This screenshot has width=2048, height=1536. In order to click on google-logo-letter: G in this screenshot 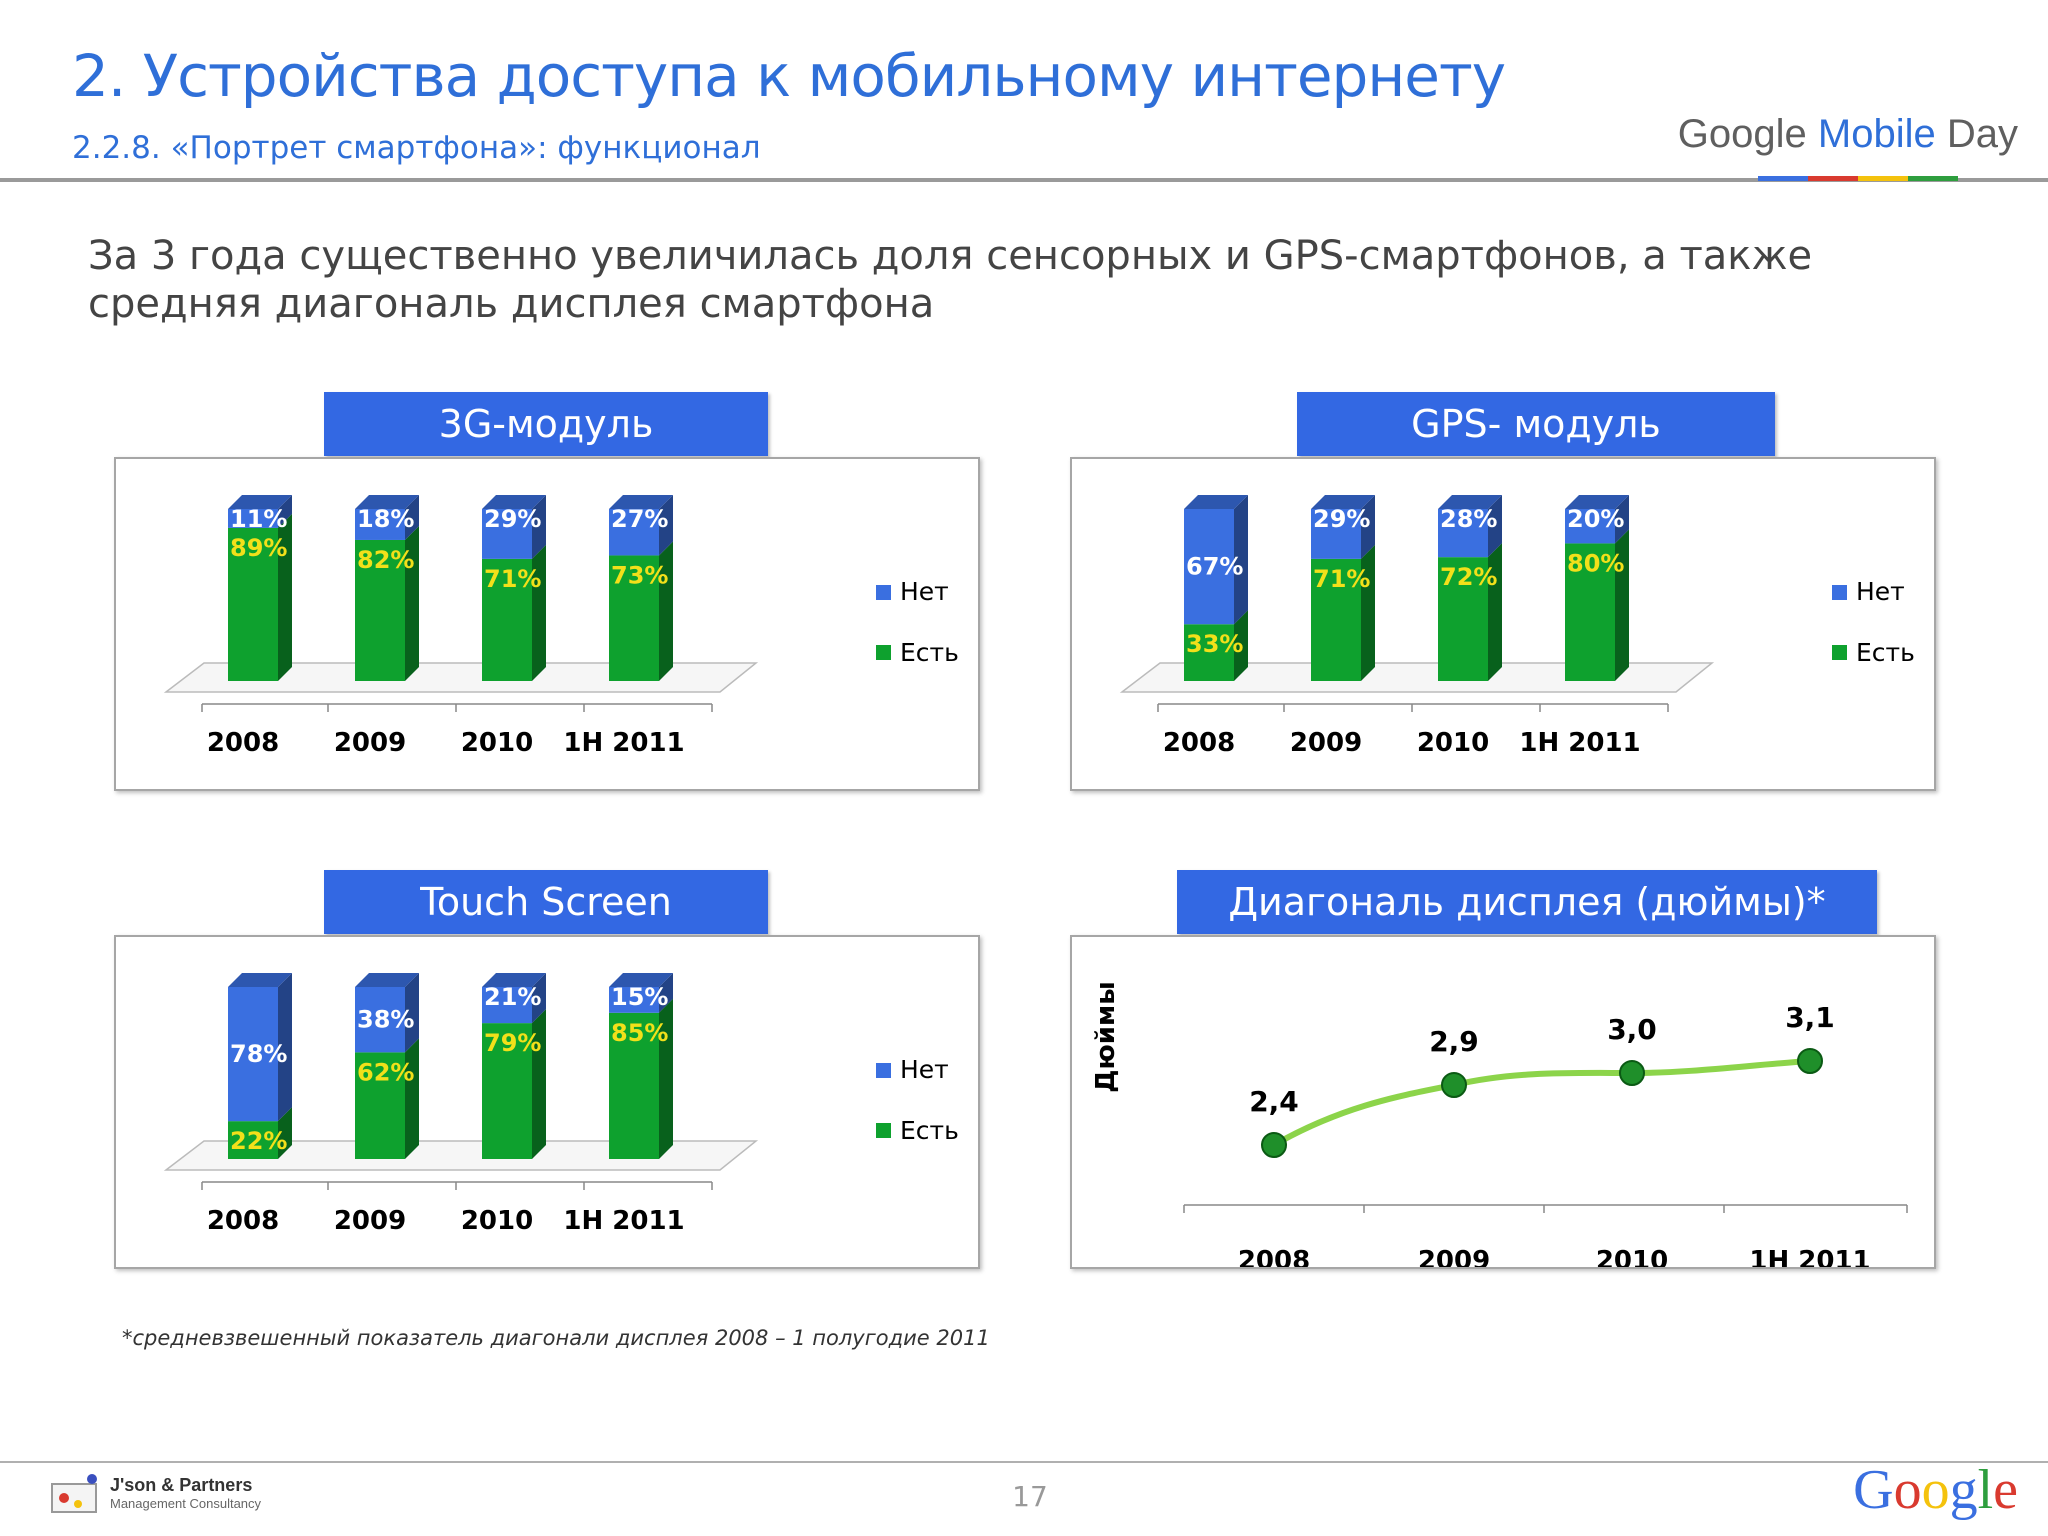, I will do `click(1873, 1490)`.